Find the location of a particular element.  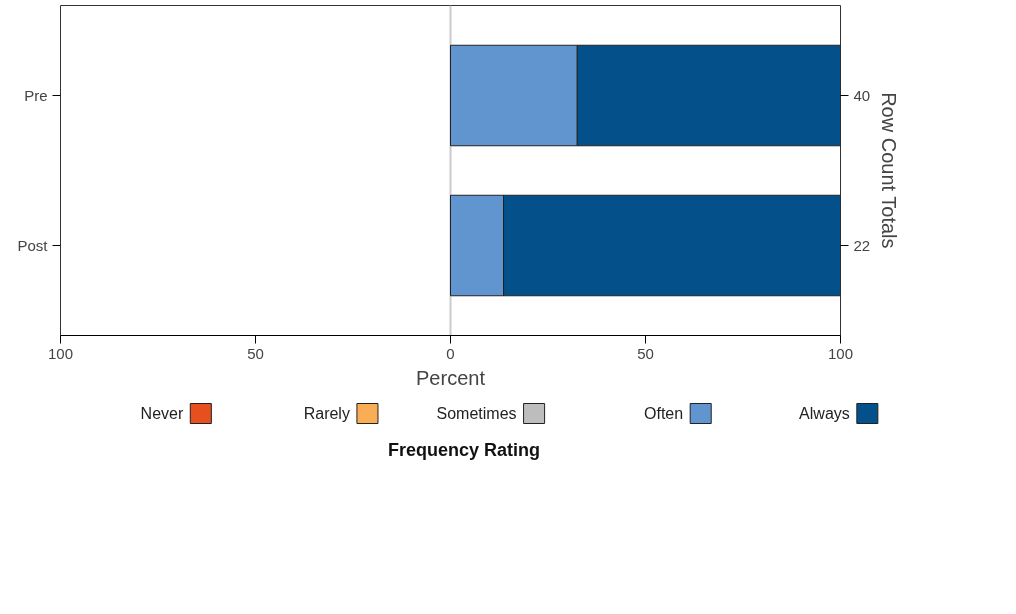

x-tick-label: 0 is located at coordinates (450, 353).